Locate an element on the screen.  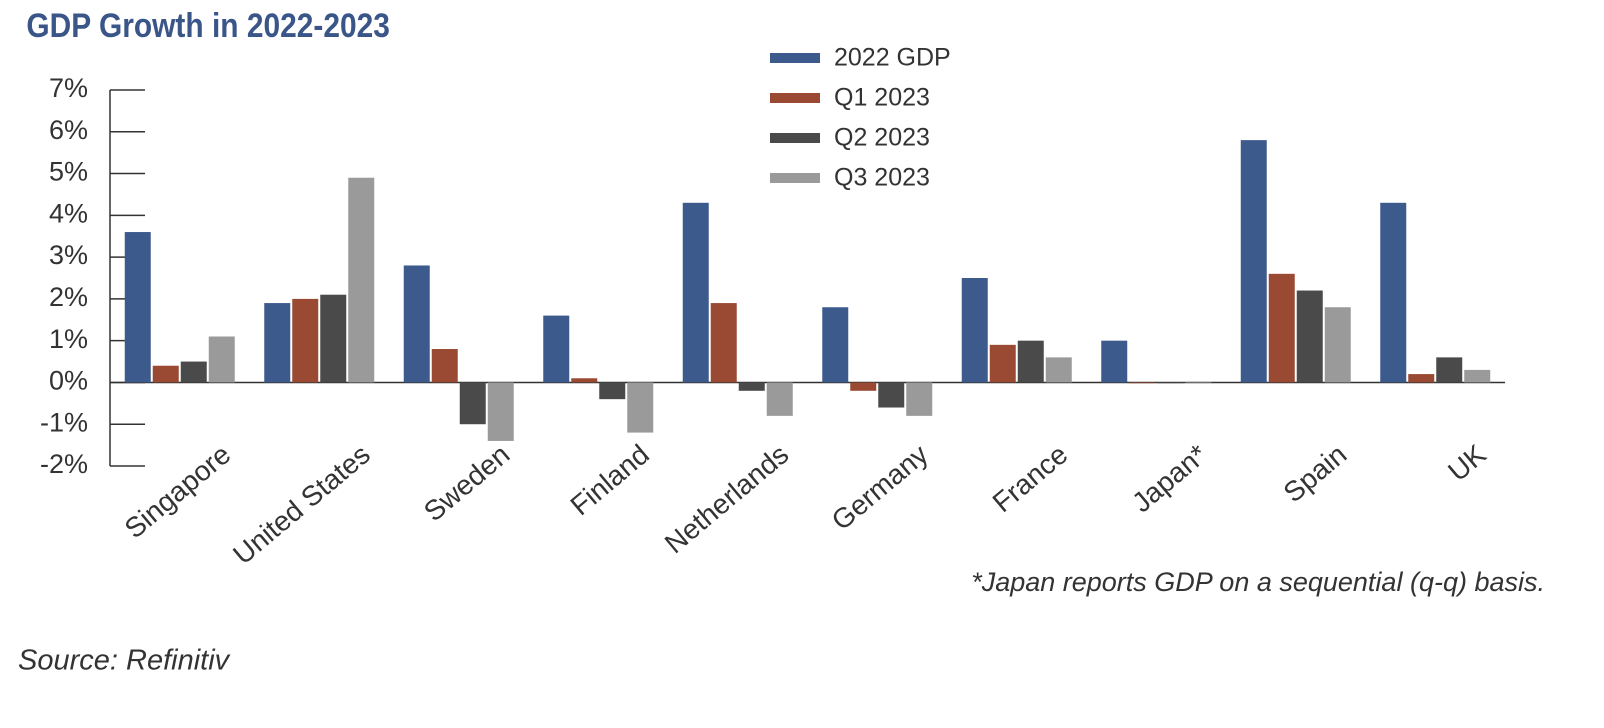
y-tick-label: 6% is located at coordinates (68, 130).